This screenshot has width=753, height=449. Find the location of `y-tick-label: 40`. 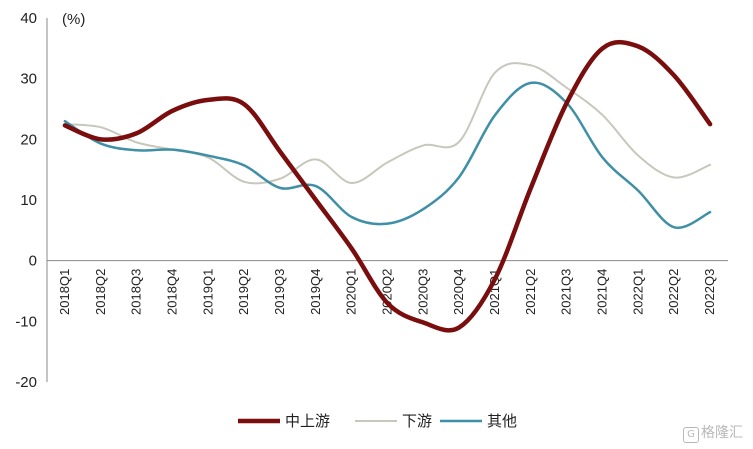

y-tick-label: 40 is located at coordinates (28, 18).